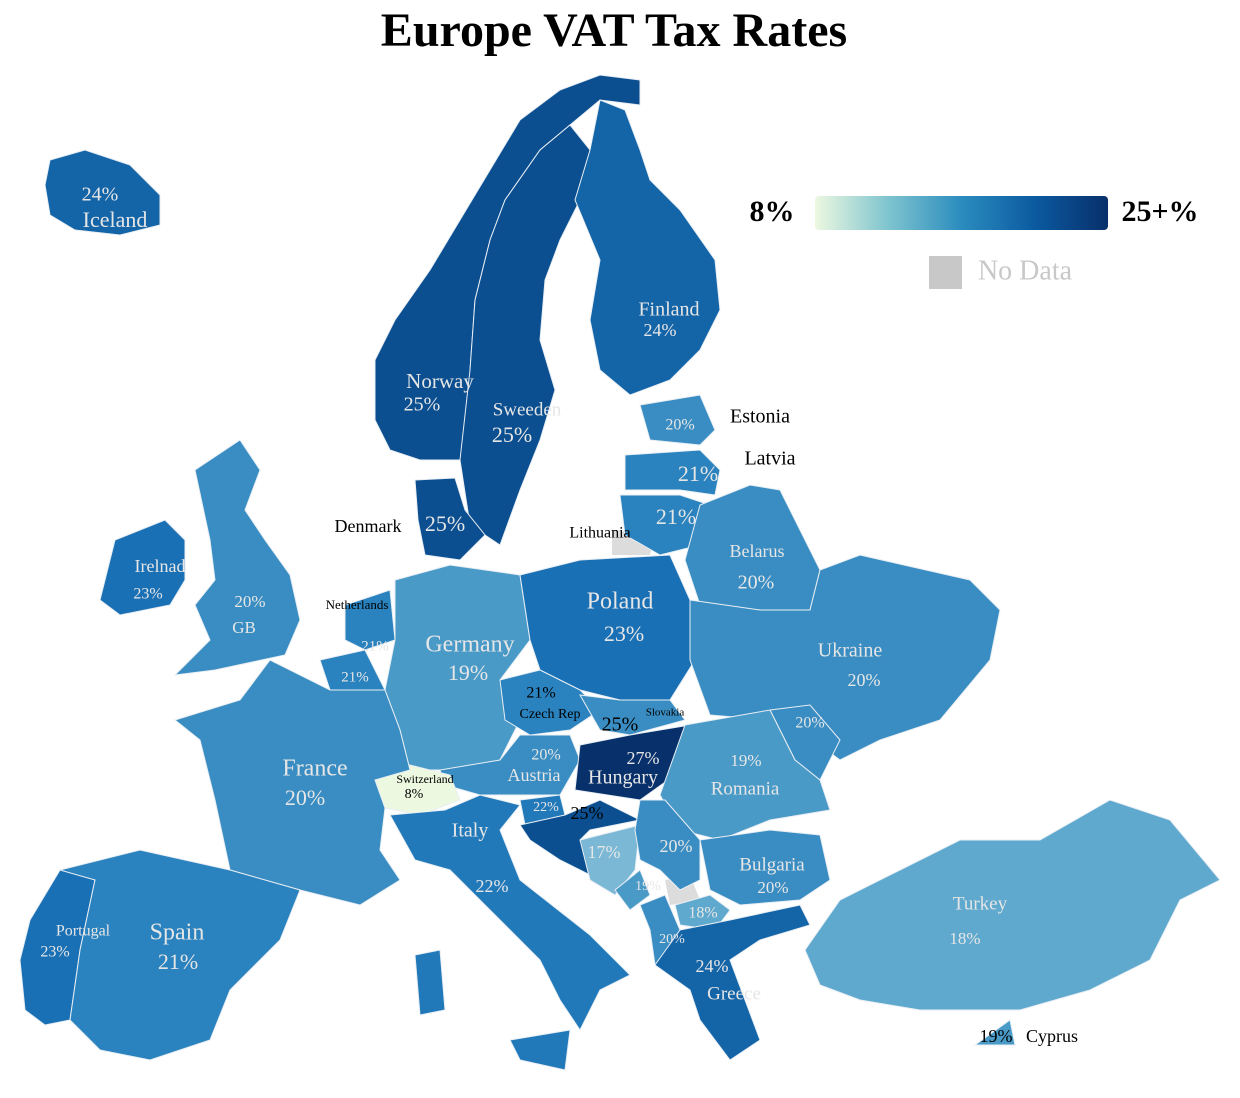 This screenshot has width=1240, height=1098. Describe the element at coordinates (620, 602) in the screenshot. I see `country-name: Poland` at that location.